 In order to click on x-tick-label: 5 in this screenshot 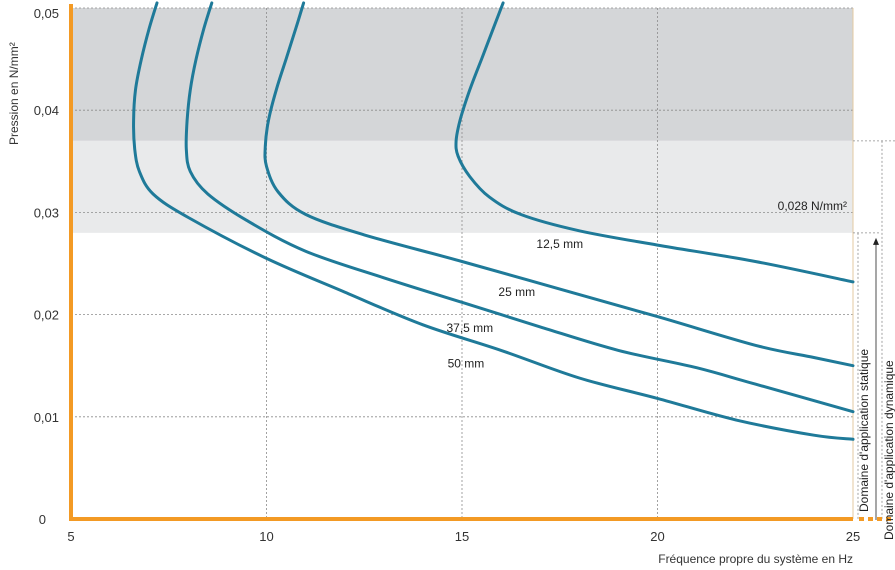, I will do `click(70, 536)`.